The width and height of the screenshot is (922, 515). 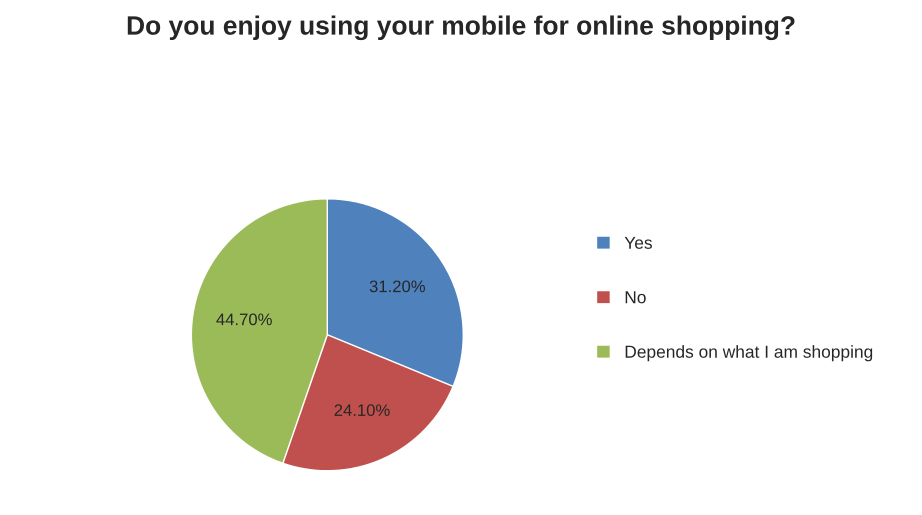 I want to click on data-label: 24.10%, so click(x=362, y=410).